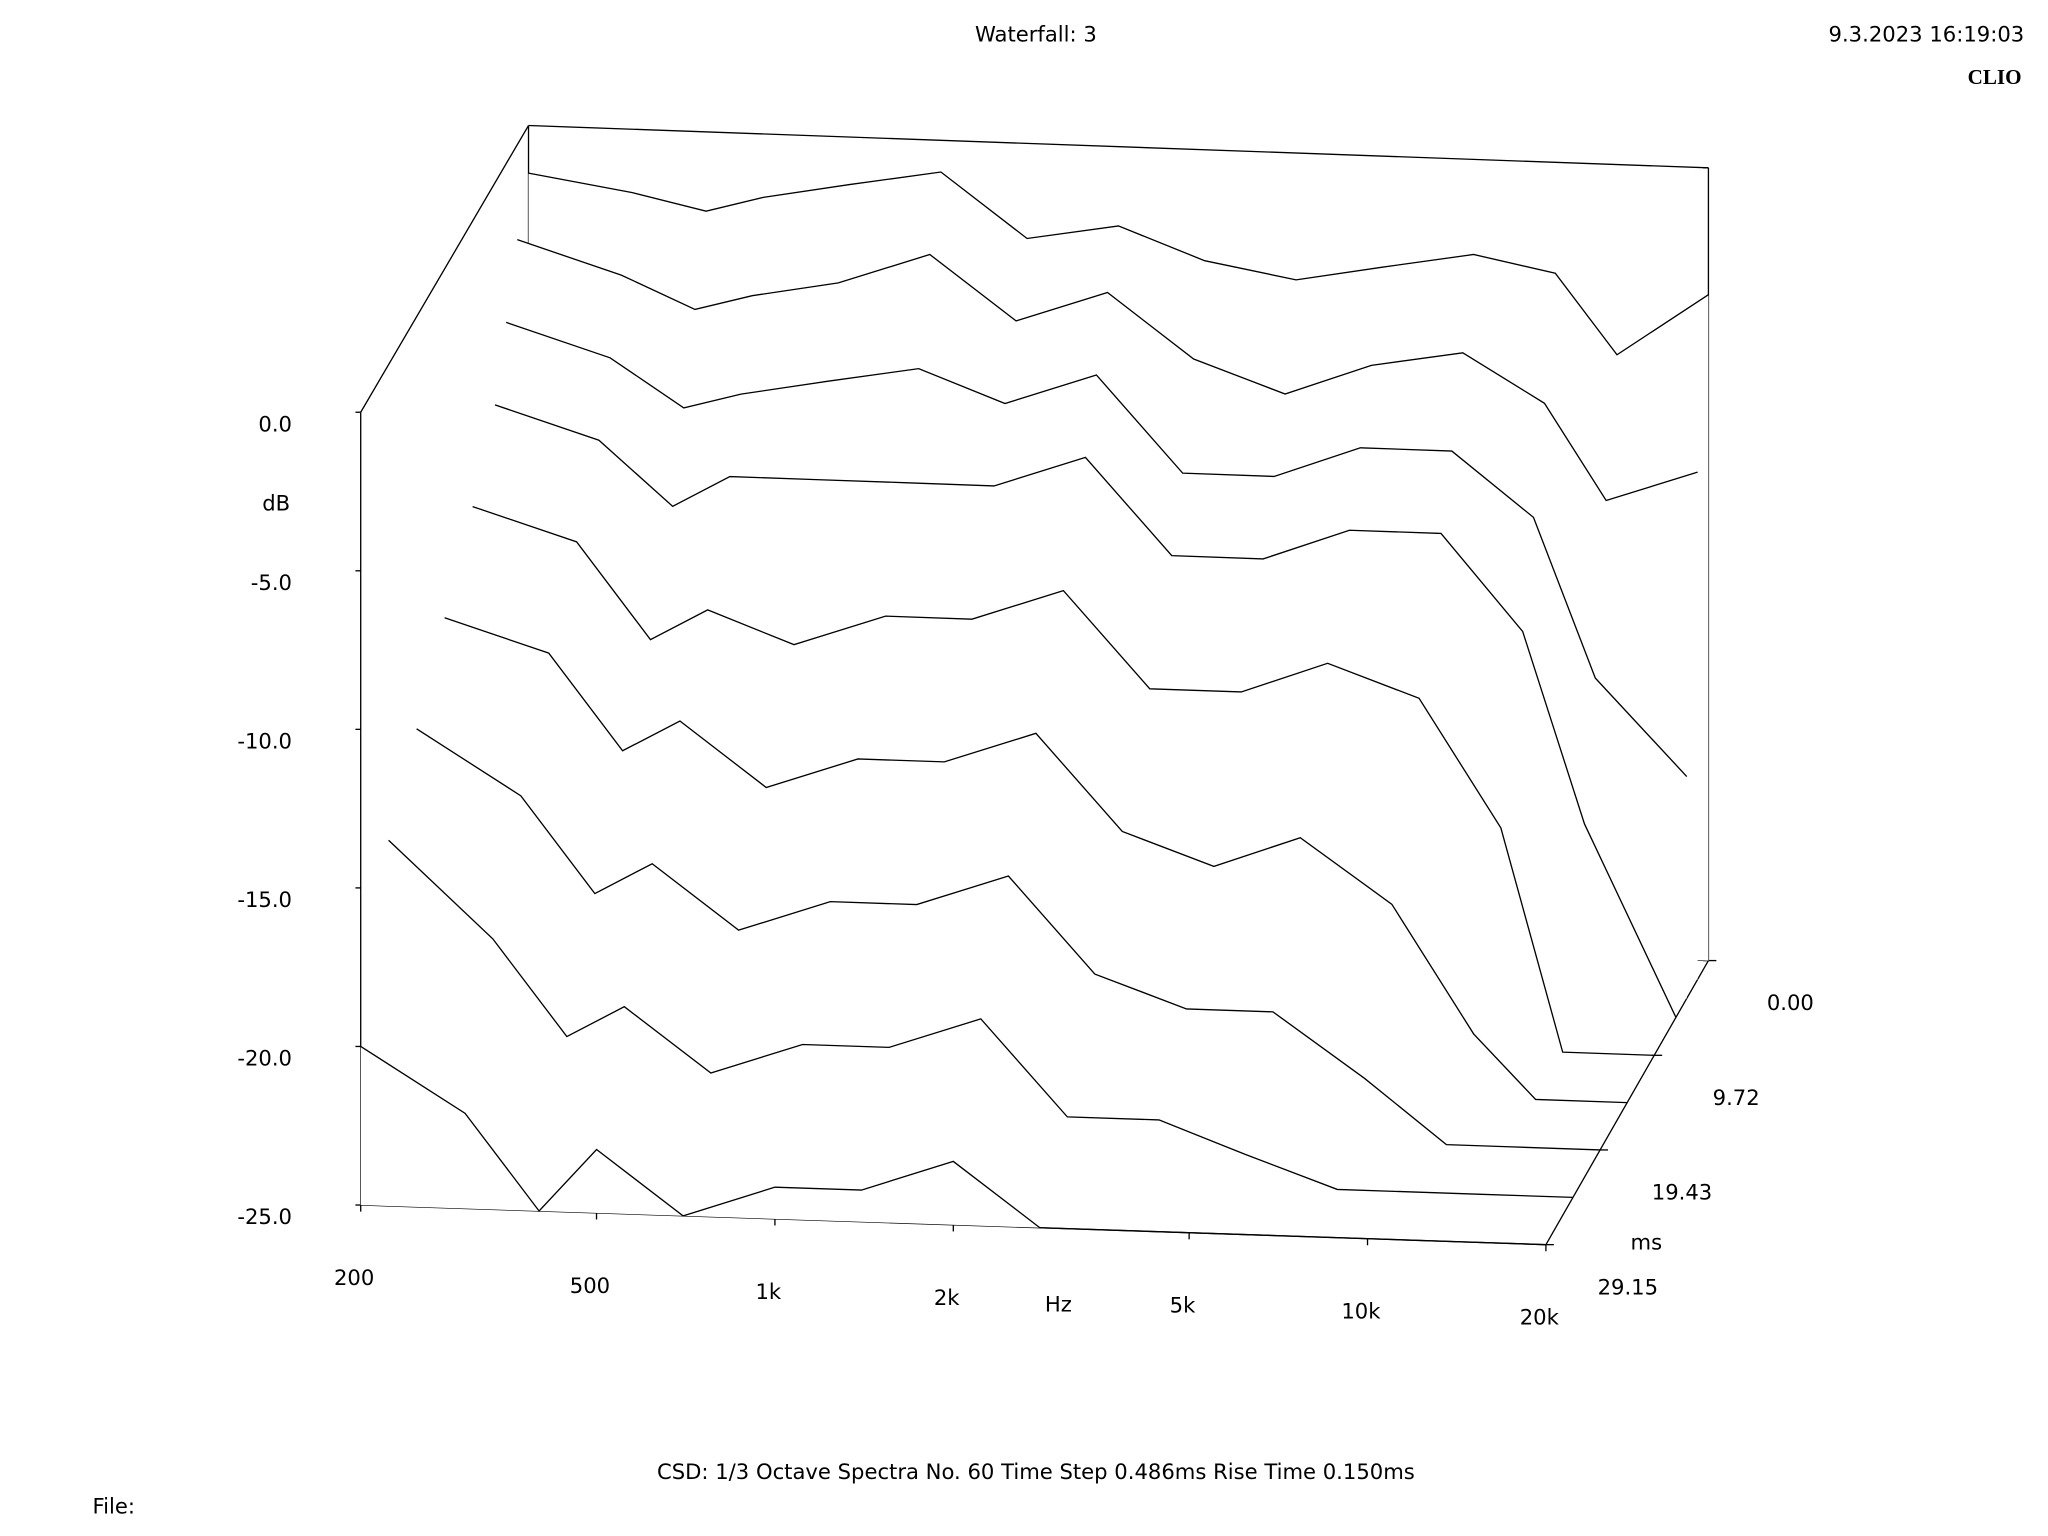  I want to click on z-tick-label: 9.72, so click(1736, 1097).